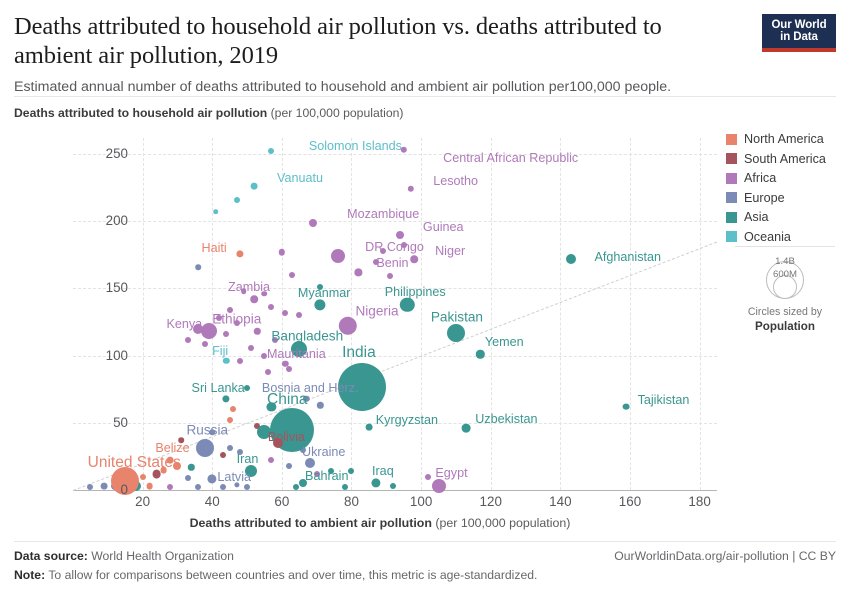  I want to click on scatter-point-bahrain, so click(302, 483).